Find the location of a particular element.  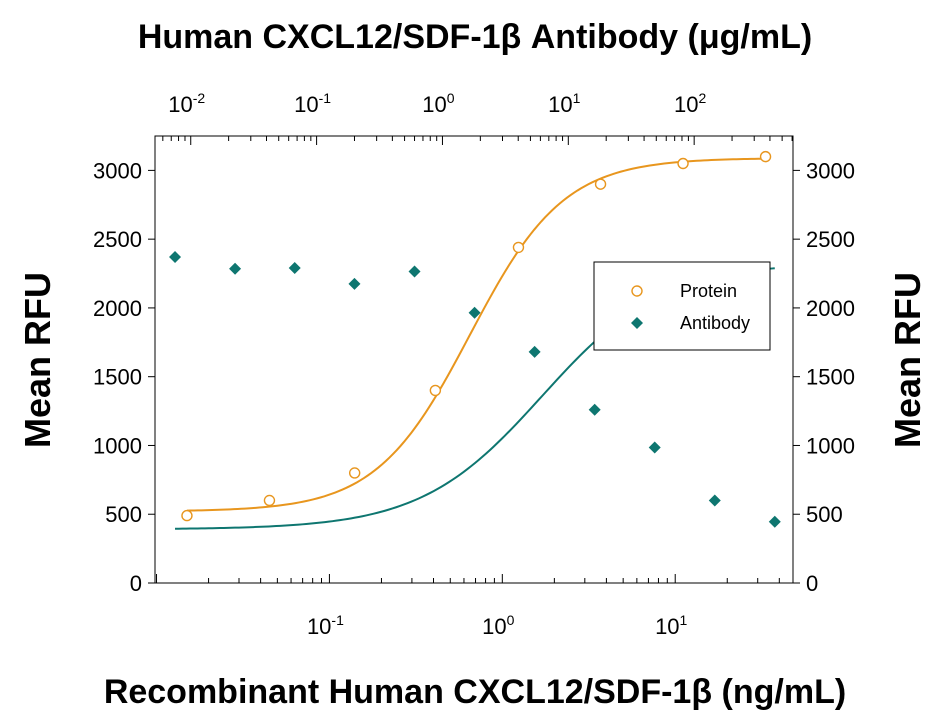

y-tick-label-left: 0 is located at coordinates (136, 583).